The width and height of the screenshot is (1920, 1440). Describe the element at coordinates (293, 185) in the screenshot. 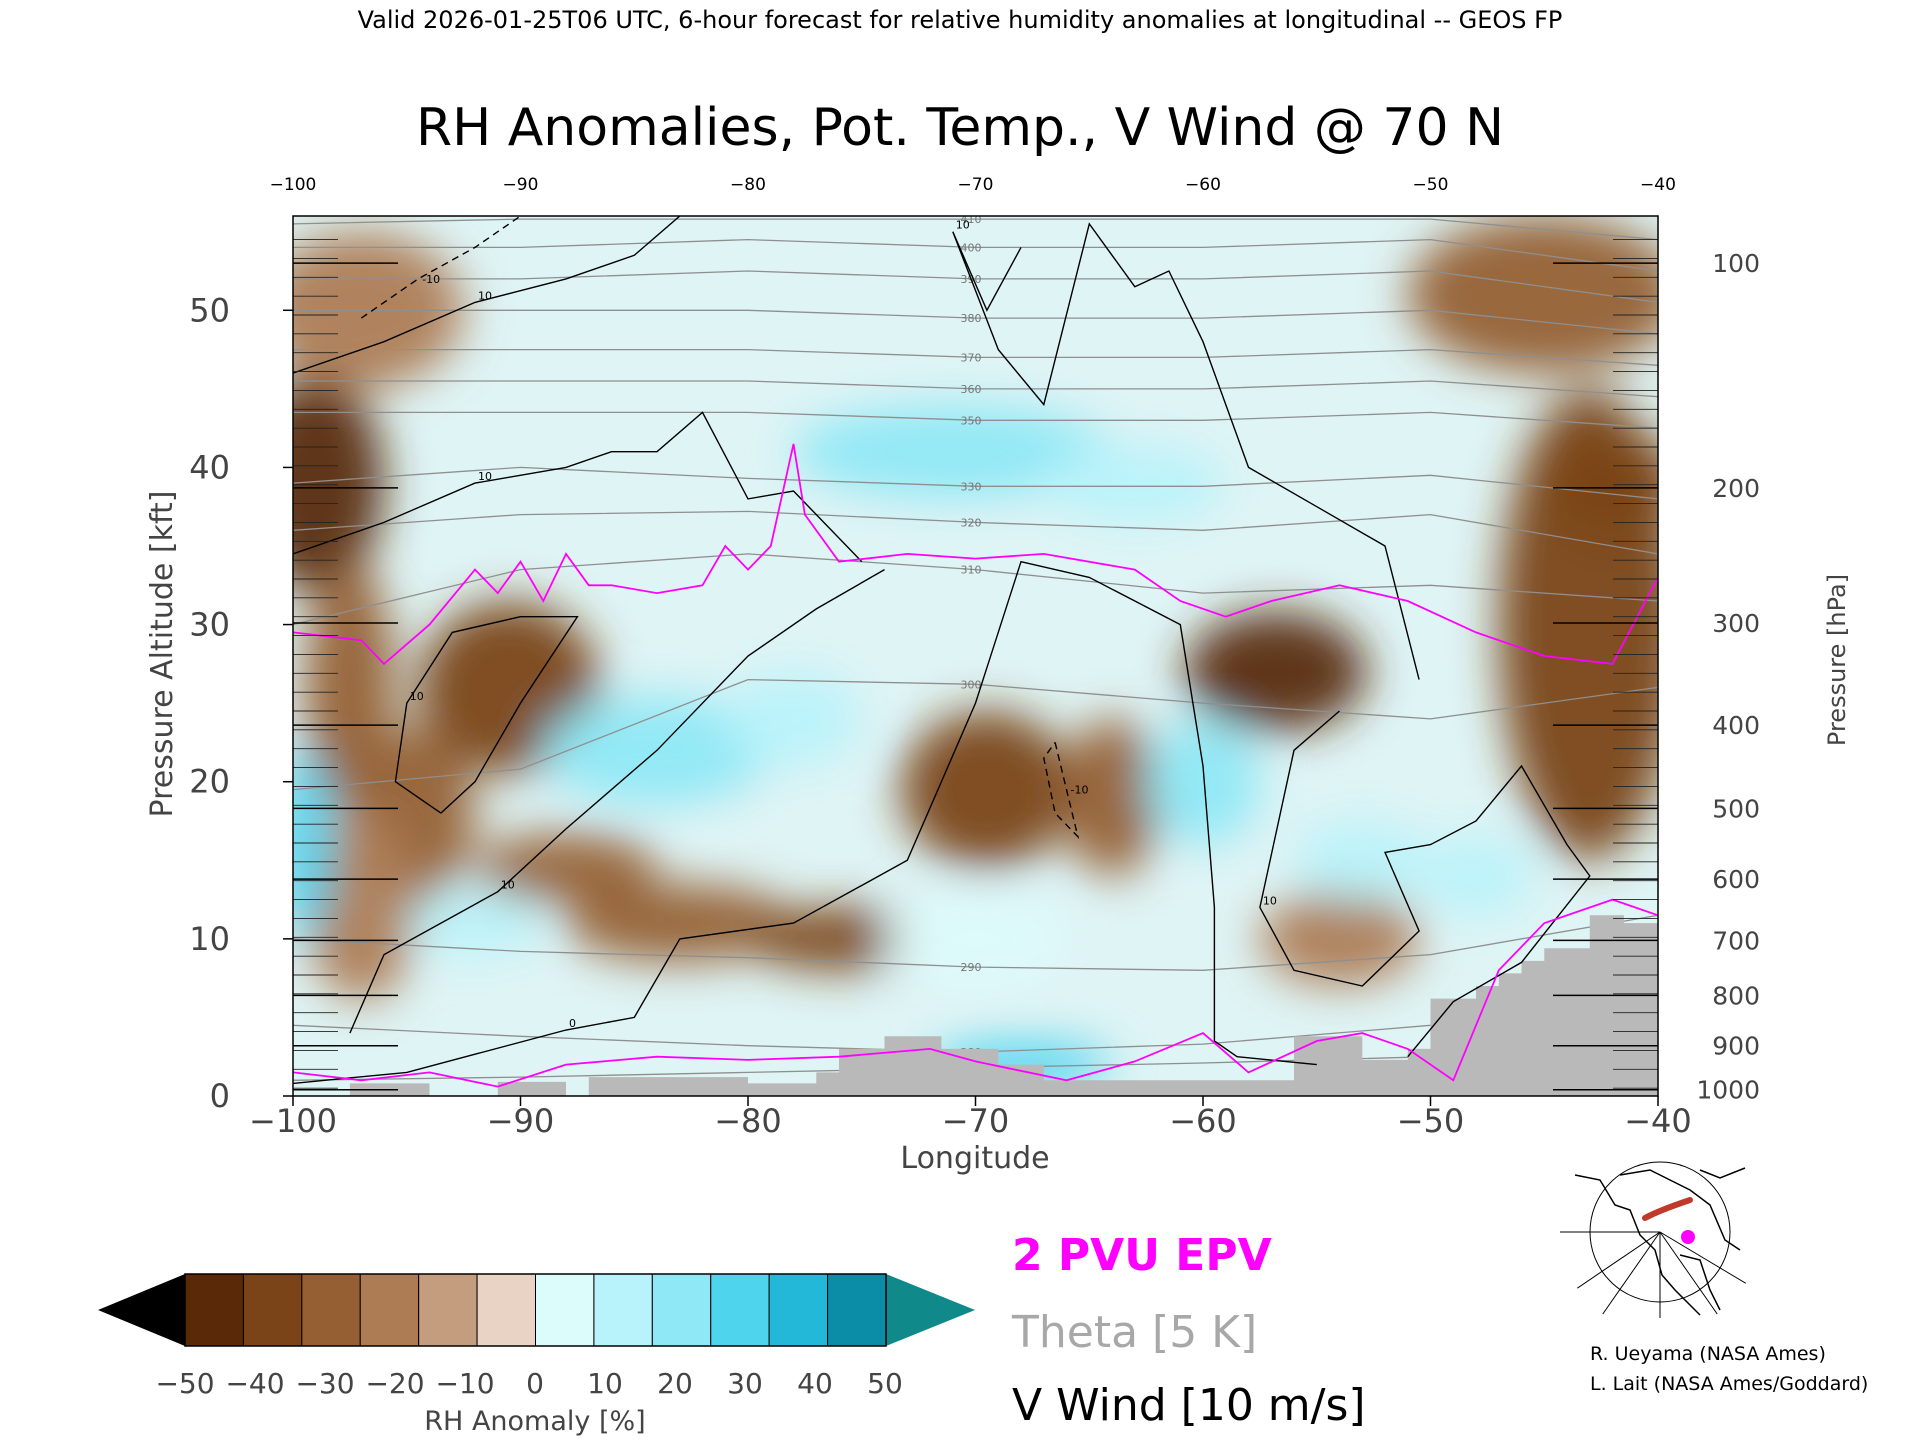

I see `x-top-tick-label: −100` at that location.